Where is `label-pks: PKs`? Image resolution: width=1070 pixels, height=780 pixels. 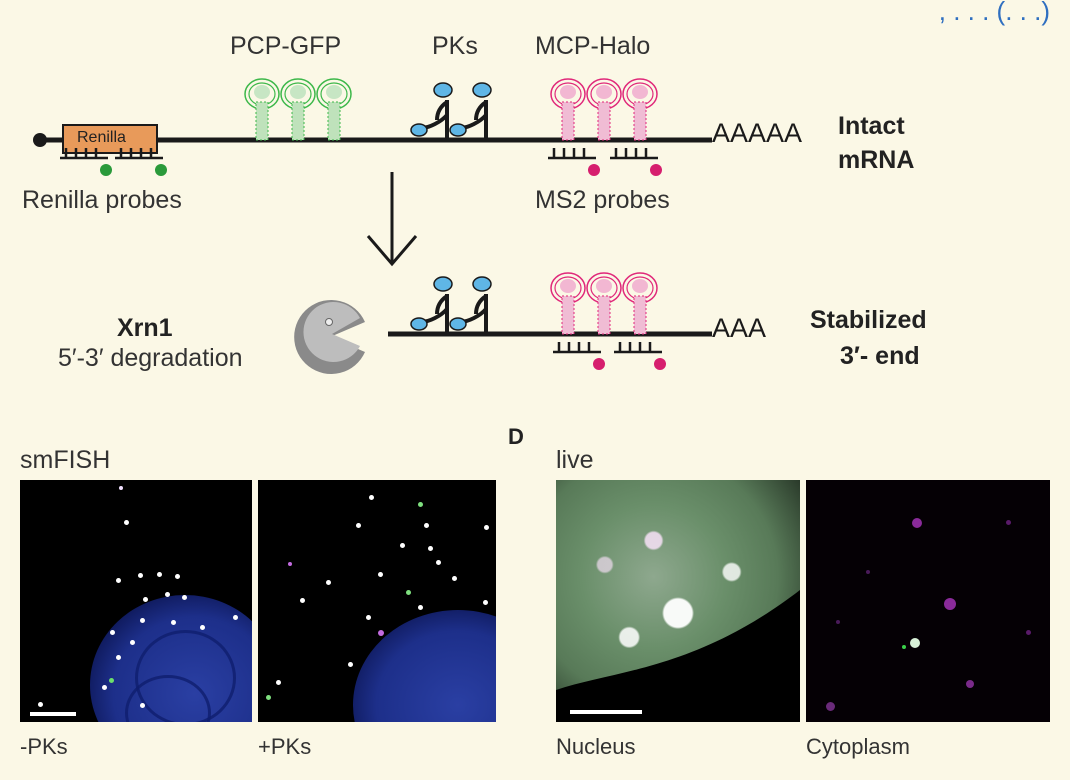
label-pks: PKs is located at coordinates (455, 46).